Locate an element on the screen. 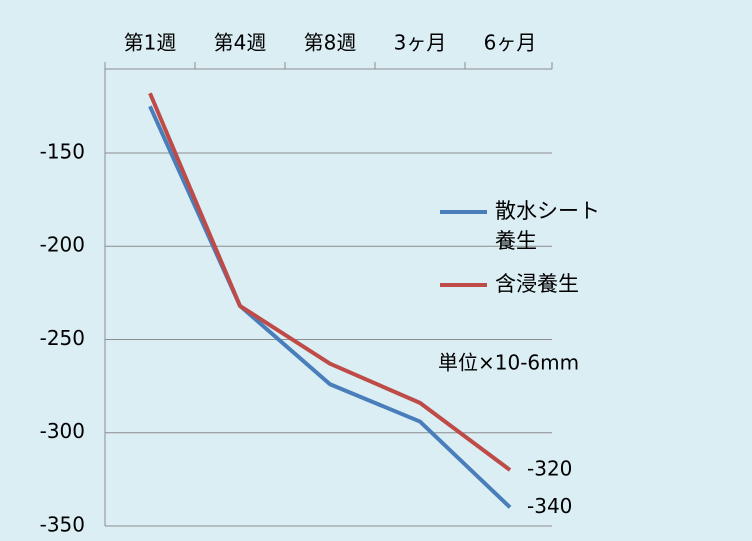  y-tick-label: -250 is located at coordinates (62, 338).